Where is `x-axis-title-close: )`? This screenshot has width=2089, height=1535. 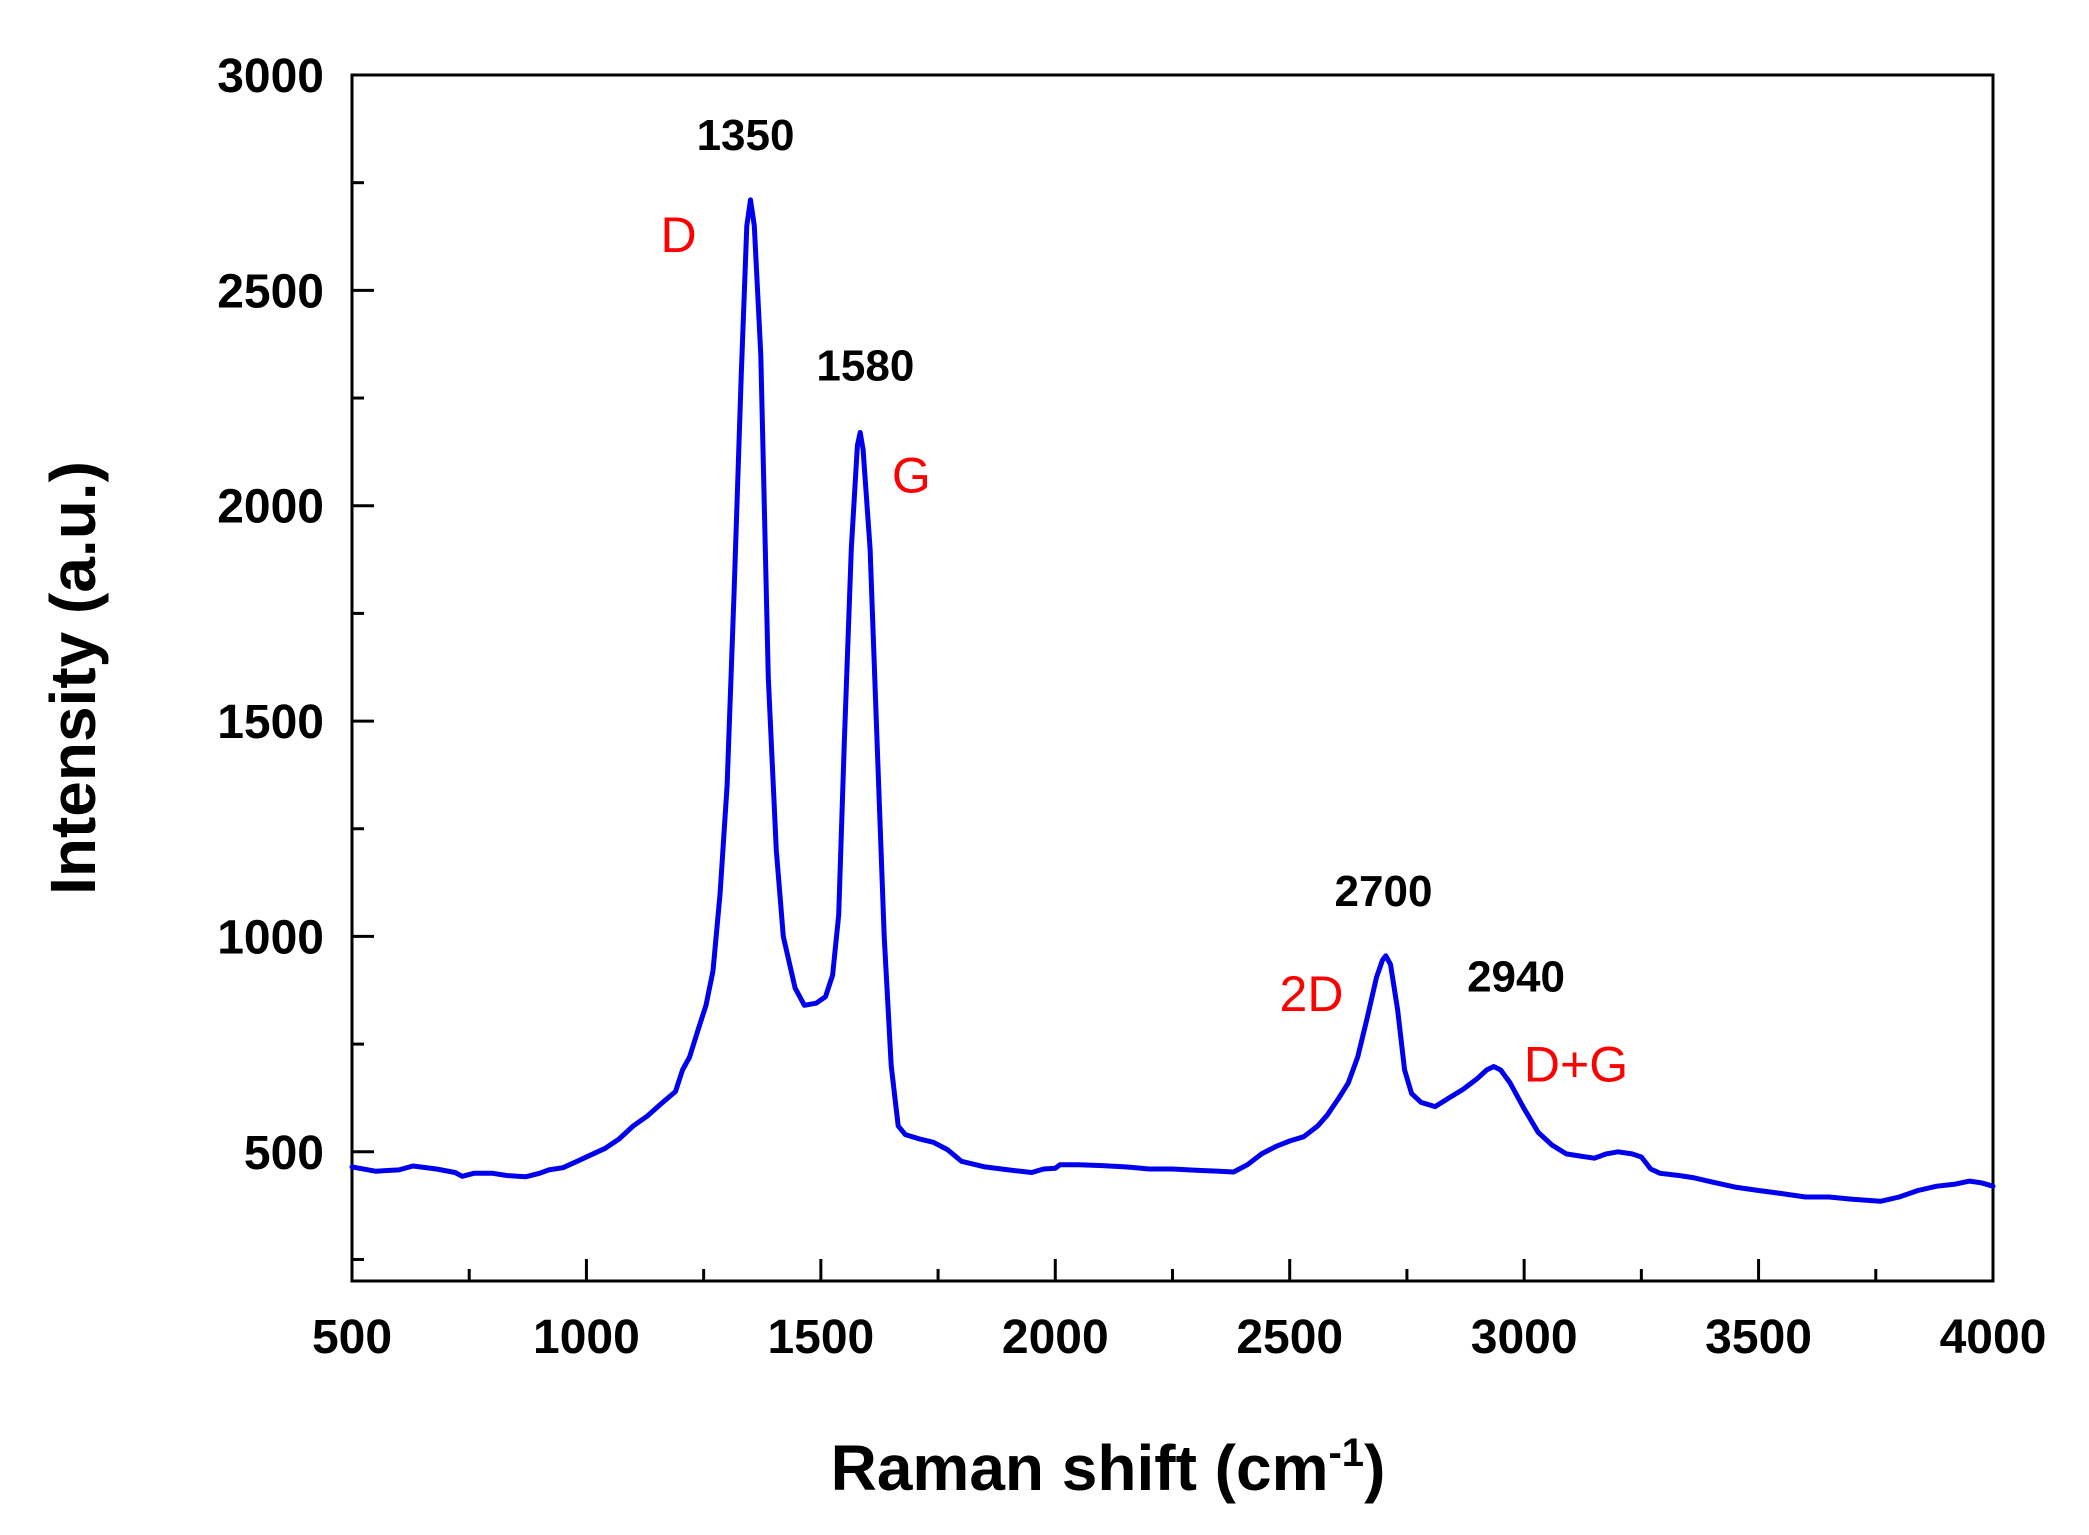 x-axis-title-close: ) is located at coordinates (1374, 1468).